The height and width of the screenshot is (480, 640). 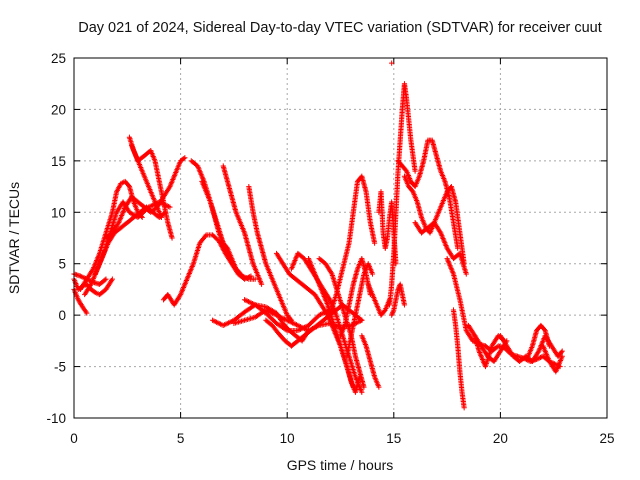 I want to click on x-axis-title: GPS time / hours, so click(x=340, y=465).